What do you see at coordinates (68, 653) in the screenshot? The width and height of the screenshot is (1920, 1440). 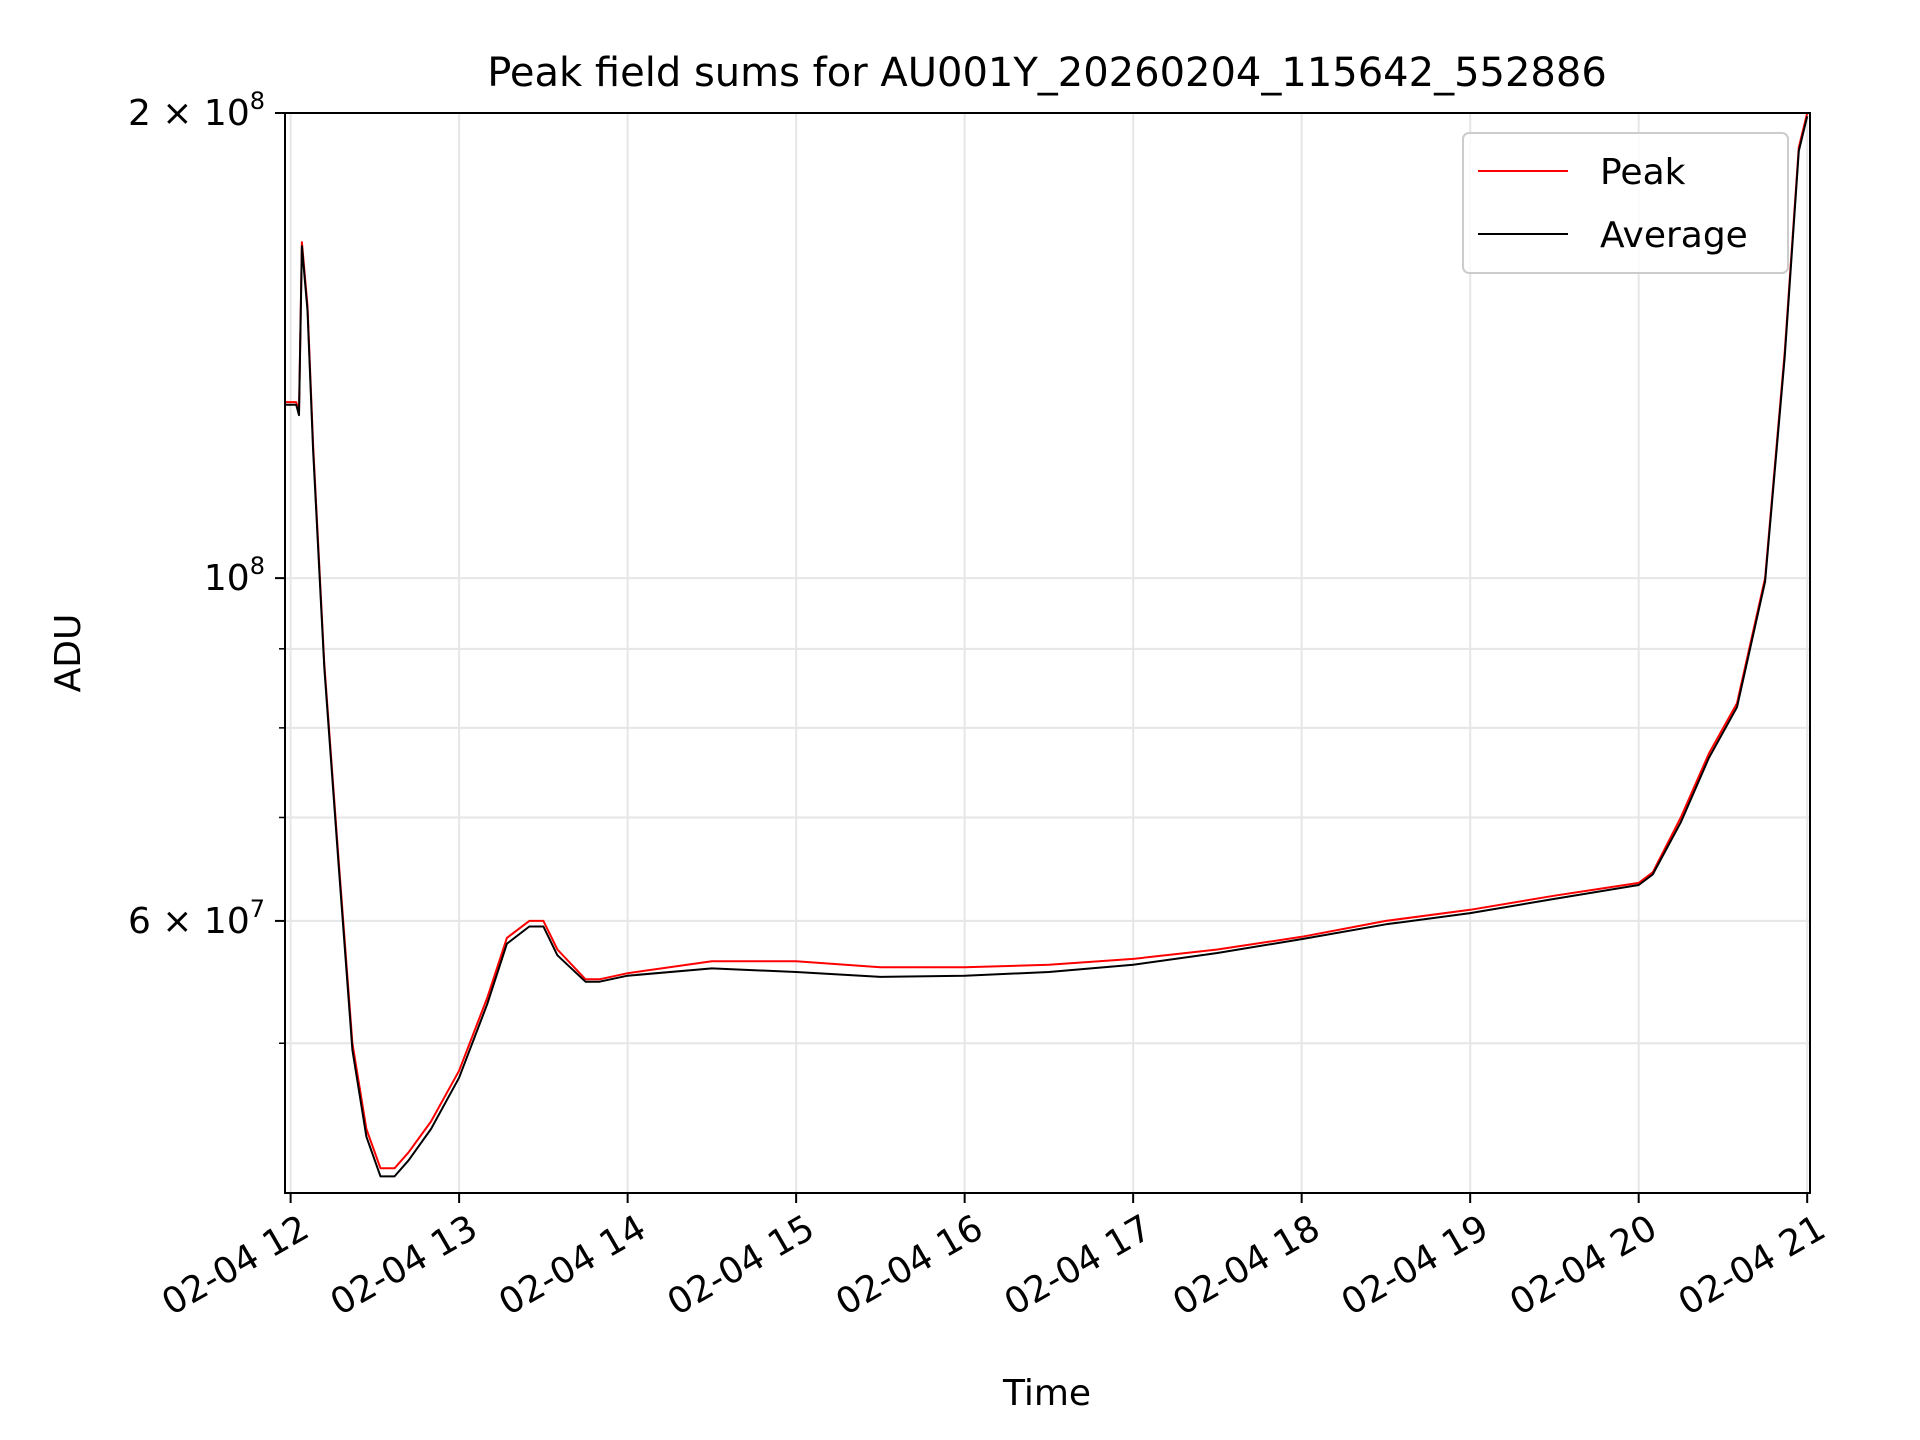 I see `y-axis-label: ADU` at bounding box center [68, 653].